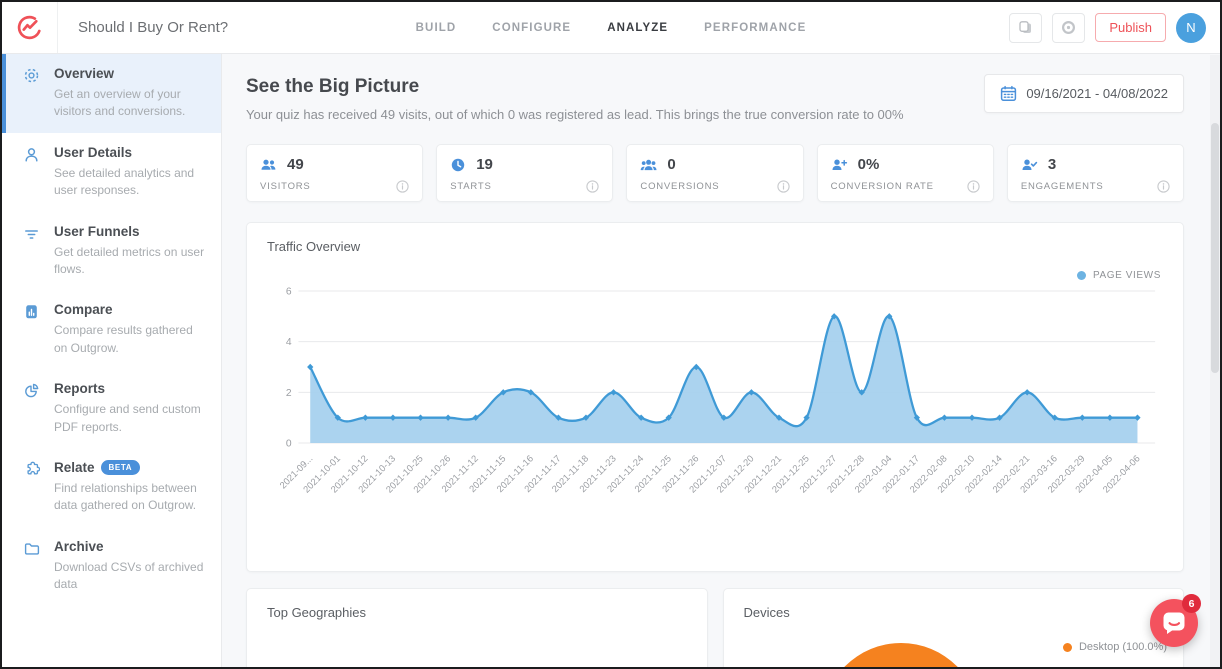 The width and height of the screenshot is (1222, 669). Describe the element at coordinates (1215, 248) in the screenshot. I see `scrollbar-thumb` at that location.